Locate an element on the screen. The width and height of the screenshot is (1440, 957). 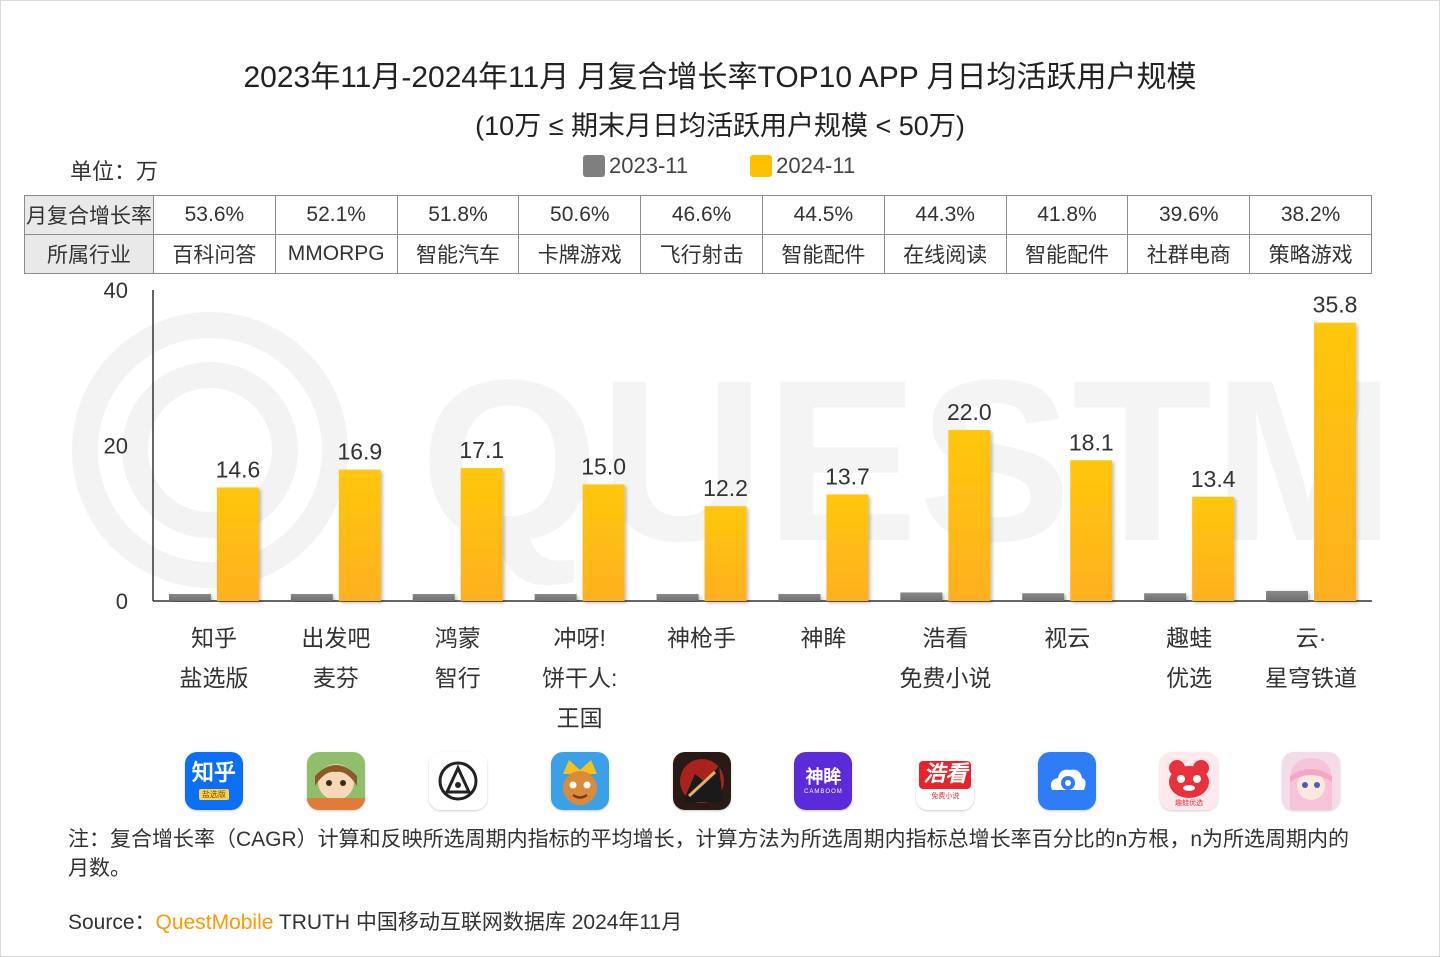
x-category-label: 浩看 免费小说 is located at coordinates (945, 658).